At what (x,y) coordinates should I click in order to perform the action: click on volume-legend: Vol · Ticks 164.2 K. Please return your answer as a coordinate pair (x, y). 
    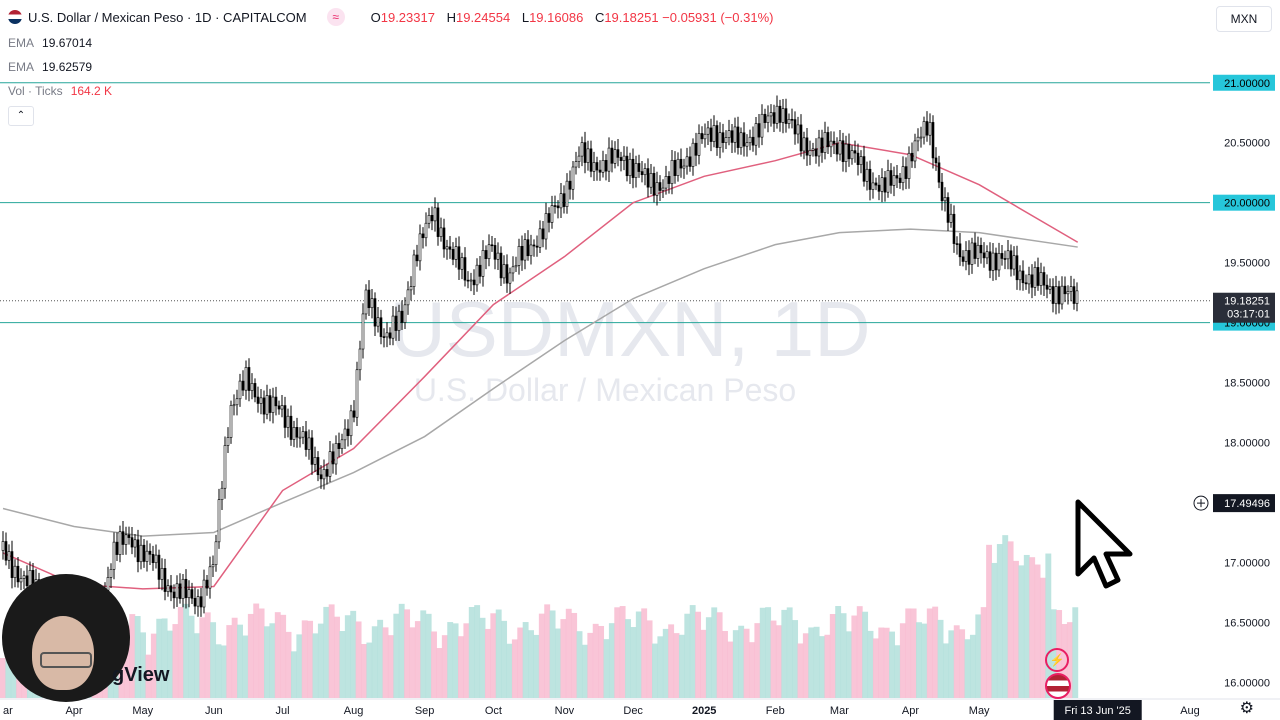
    Looking at the image, I should click on (60, 91).